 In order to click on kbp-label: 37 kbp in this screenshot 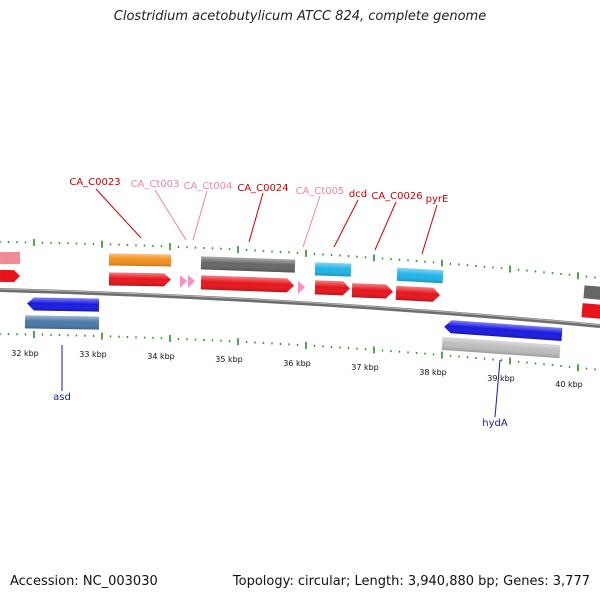, I will do `click(365, 367)`.